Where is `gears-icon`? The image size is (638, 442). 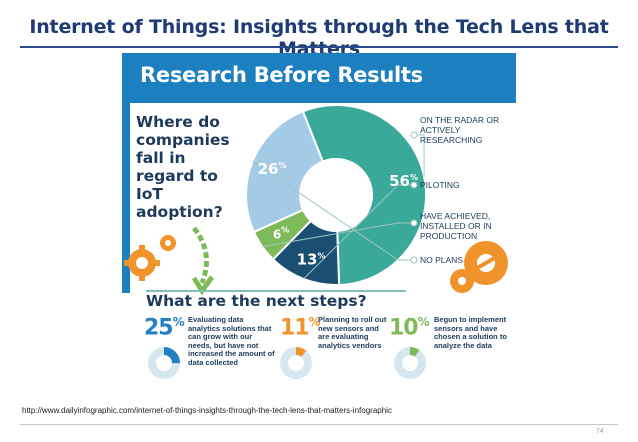 gears-icon is located at coordinates (479, 267).